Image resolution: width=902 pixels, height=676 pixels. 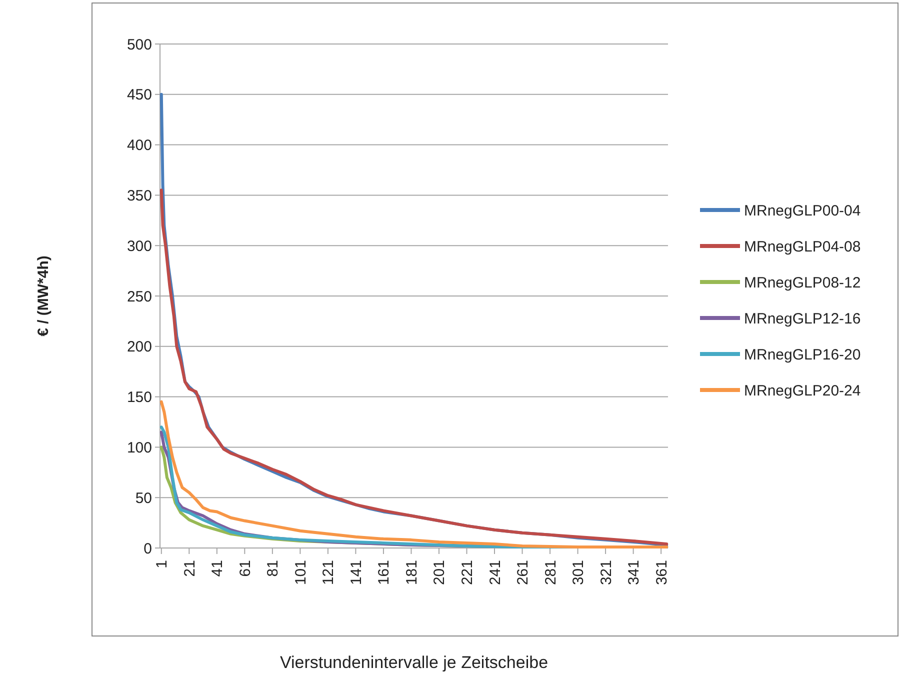 What do you see at coordinates (273, 568) in the screenshot?
I see `x-tick-label: 81` at bounding box center [273, 568].